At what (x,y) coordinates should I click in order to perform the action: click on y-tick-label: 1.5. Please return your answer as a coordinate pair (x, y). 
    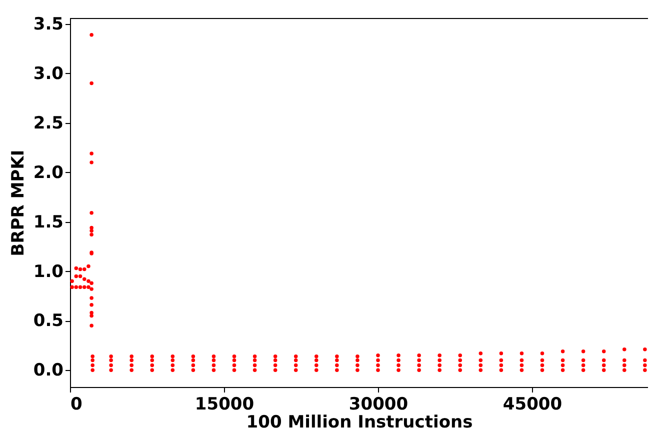
    Looking at the image, I should click on (48, 222).